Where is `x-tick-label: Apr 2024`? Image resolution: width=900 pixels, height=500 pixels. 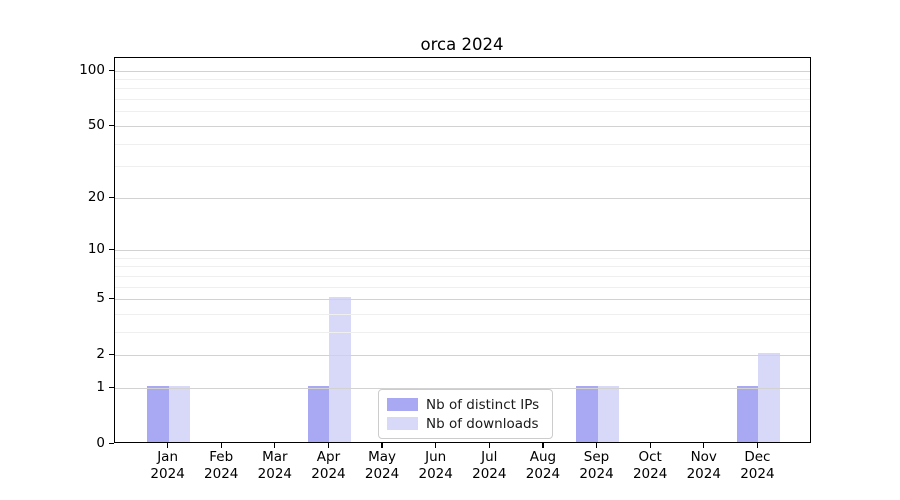
x-tick-label: Apr 2024 is located at coordinates (328, 465).